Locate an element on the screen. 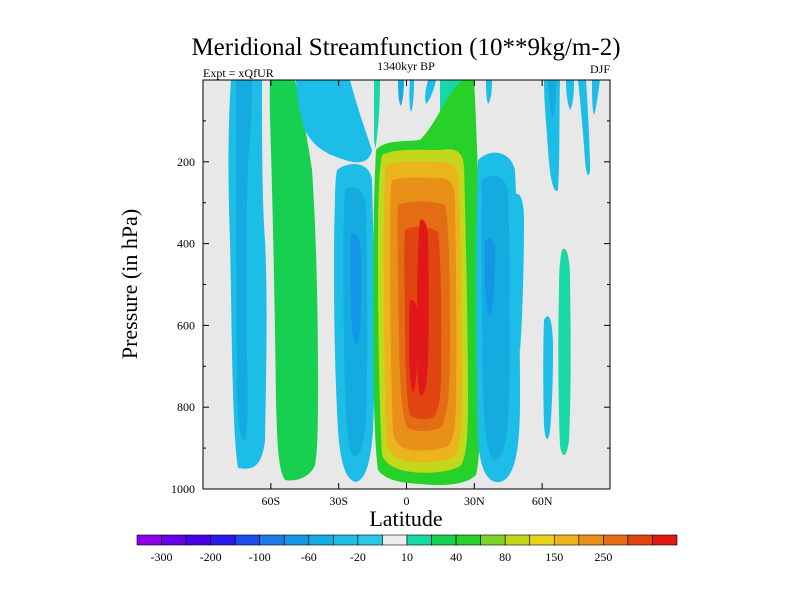 Image resolution: width=800 pixels, height=605 pixels. x-axis-title: Latitude is located at coordinates (405, 518).